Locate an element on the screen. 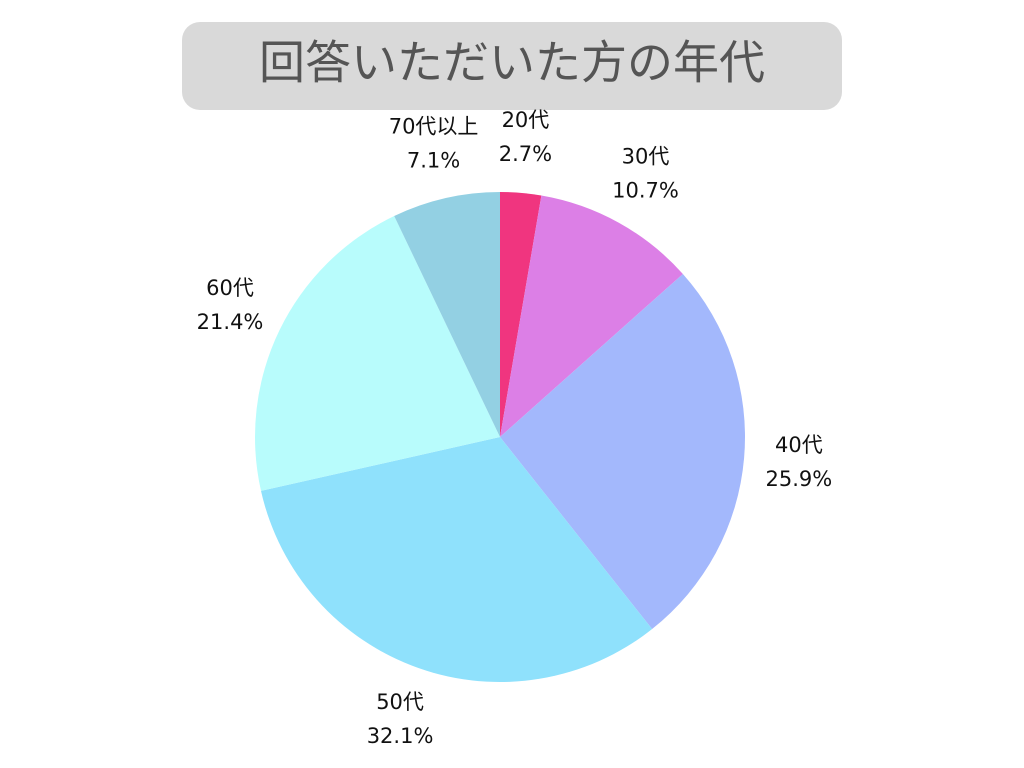 The image size is (1024, 768). slice-category-label: 30代 is located at coordinates (646, 157).